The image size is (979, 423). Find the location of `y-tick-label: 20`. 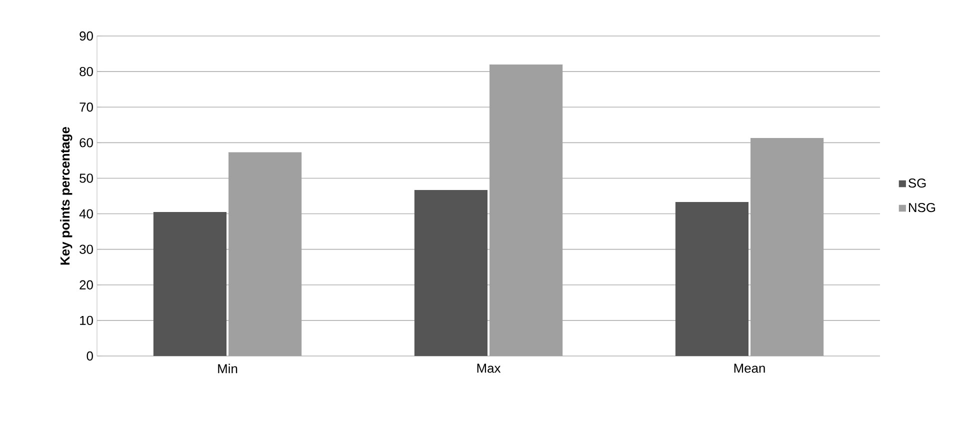

y-tick-label: 20 is located at coordinates (86, 285).